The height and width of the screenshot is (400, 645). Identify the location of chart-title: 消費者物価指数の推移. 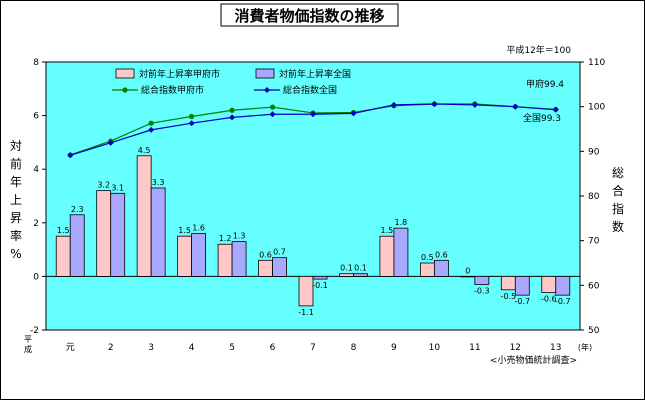
(309, 16).